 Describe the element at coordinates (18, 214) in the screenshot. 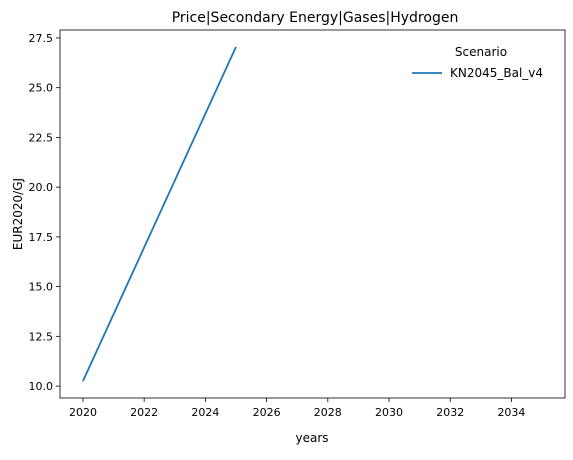

I see `y-axis-label: EUR2020/GJ` at that location.